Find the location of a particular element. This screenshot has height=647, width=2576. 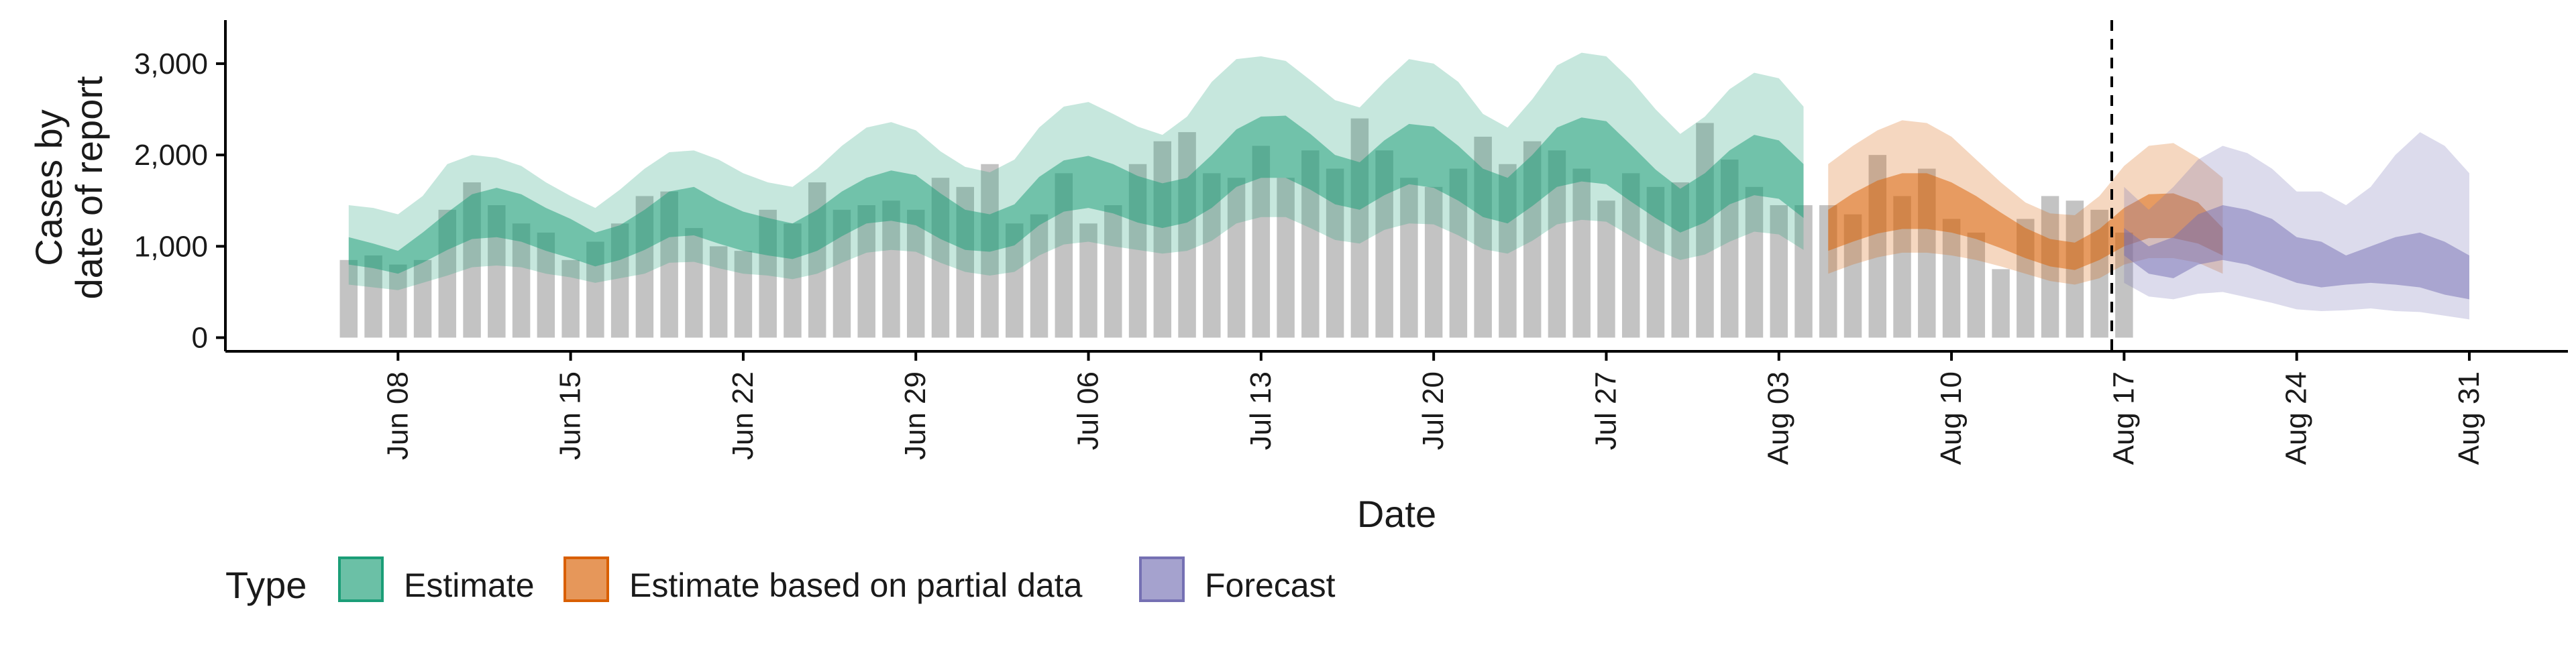

x-tick-label: Aug 10 is located at coordinates (1951, 418).